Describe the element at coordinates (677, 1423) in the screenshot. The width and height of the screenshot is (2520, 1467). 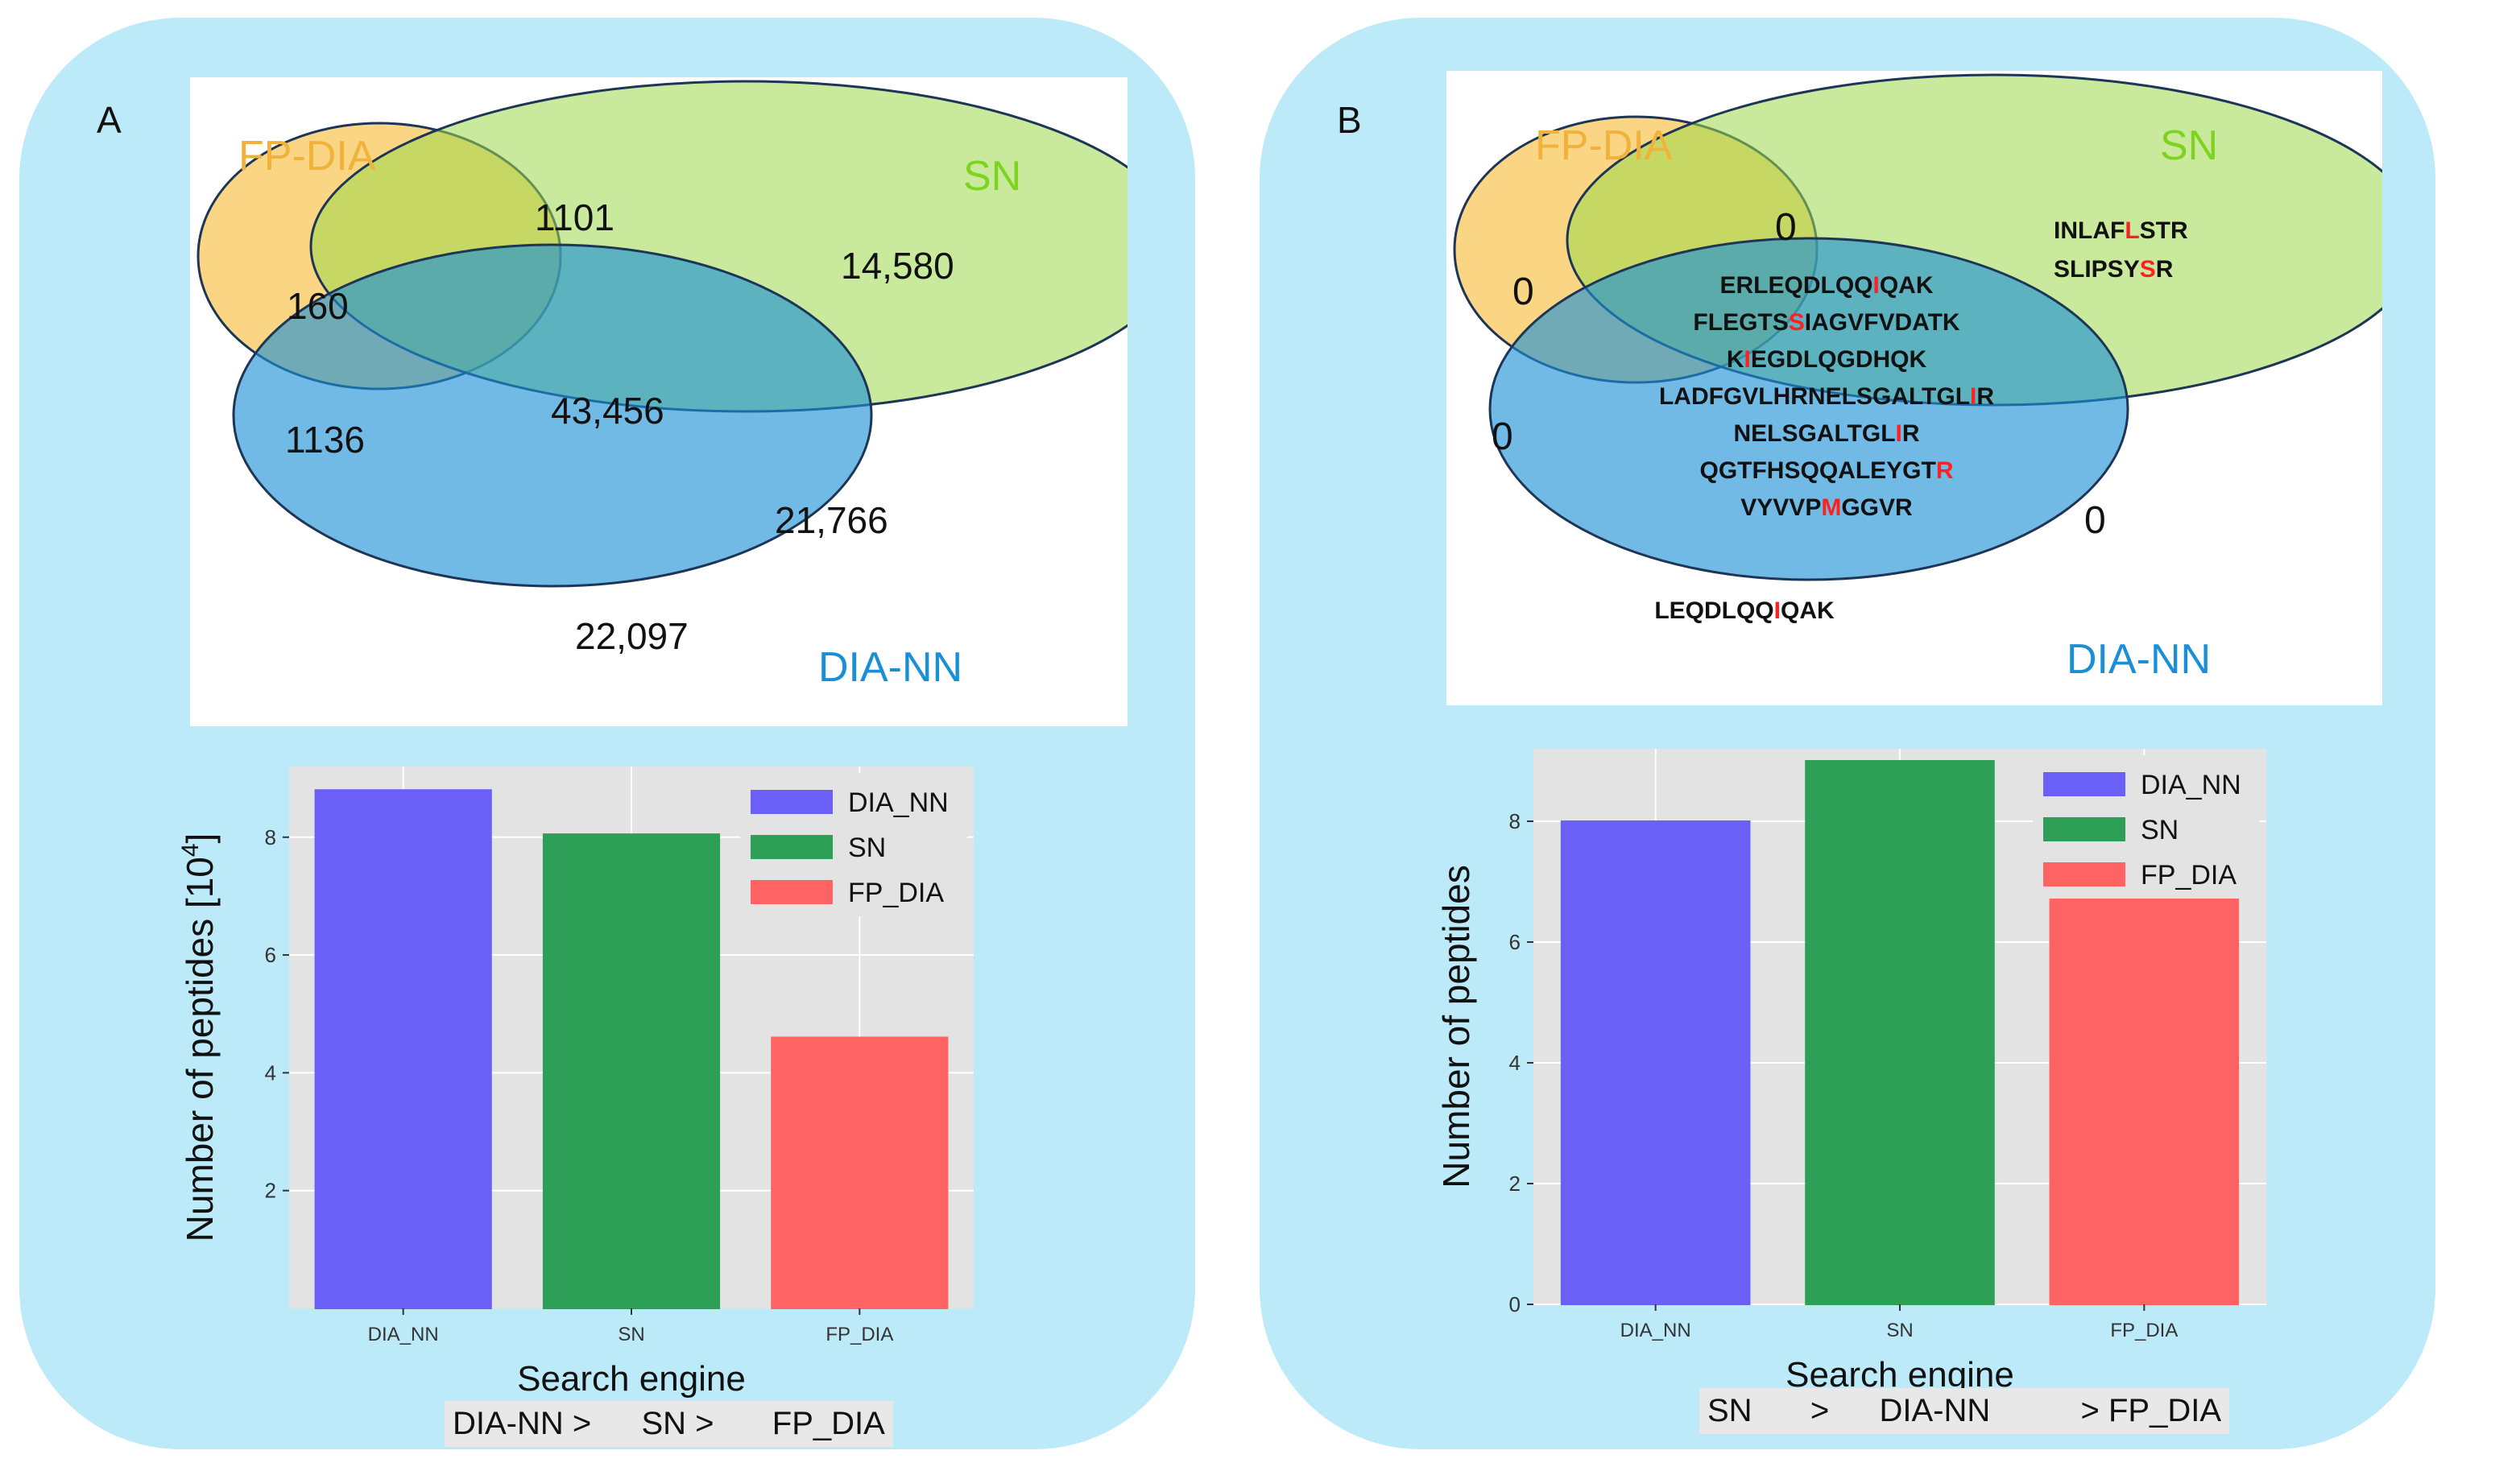
I see `ranking-a-2: SN >` at that location.